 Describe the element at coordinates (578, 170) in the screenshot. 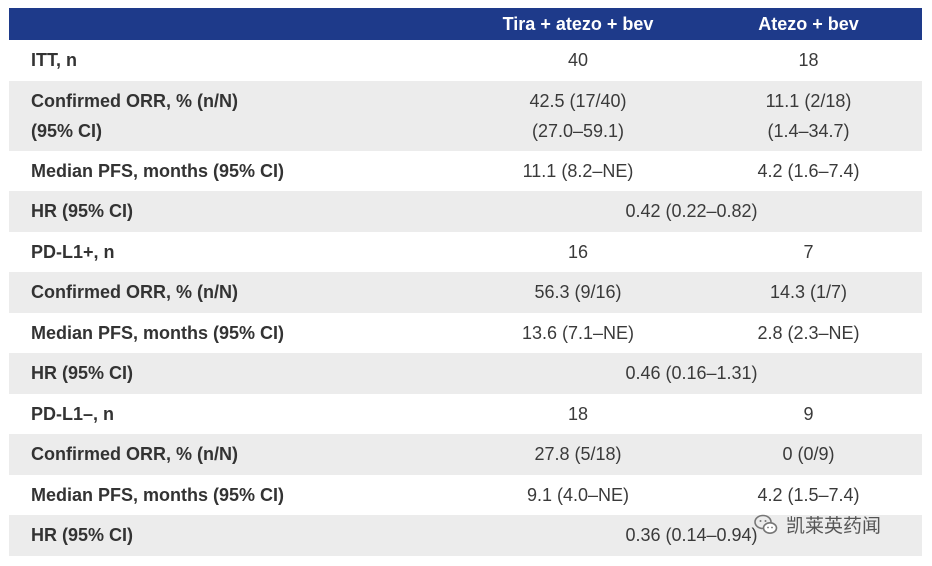

I see `cell-tira: 11.1 (8.2–NE)` at that location.